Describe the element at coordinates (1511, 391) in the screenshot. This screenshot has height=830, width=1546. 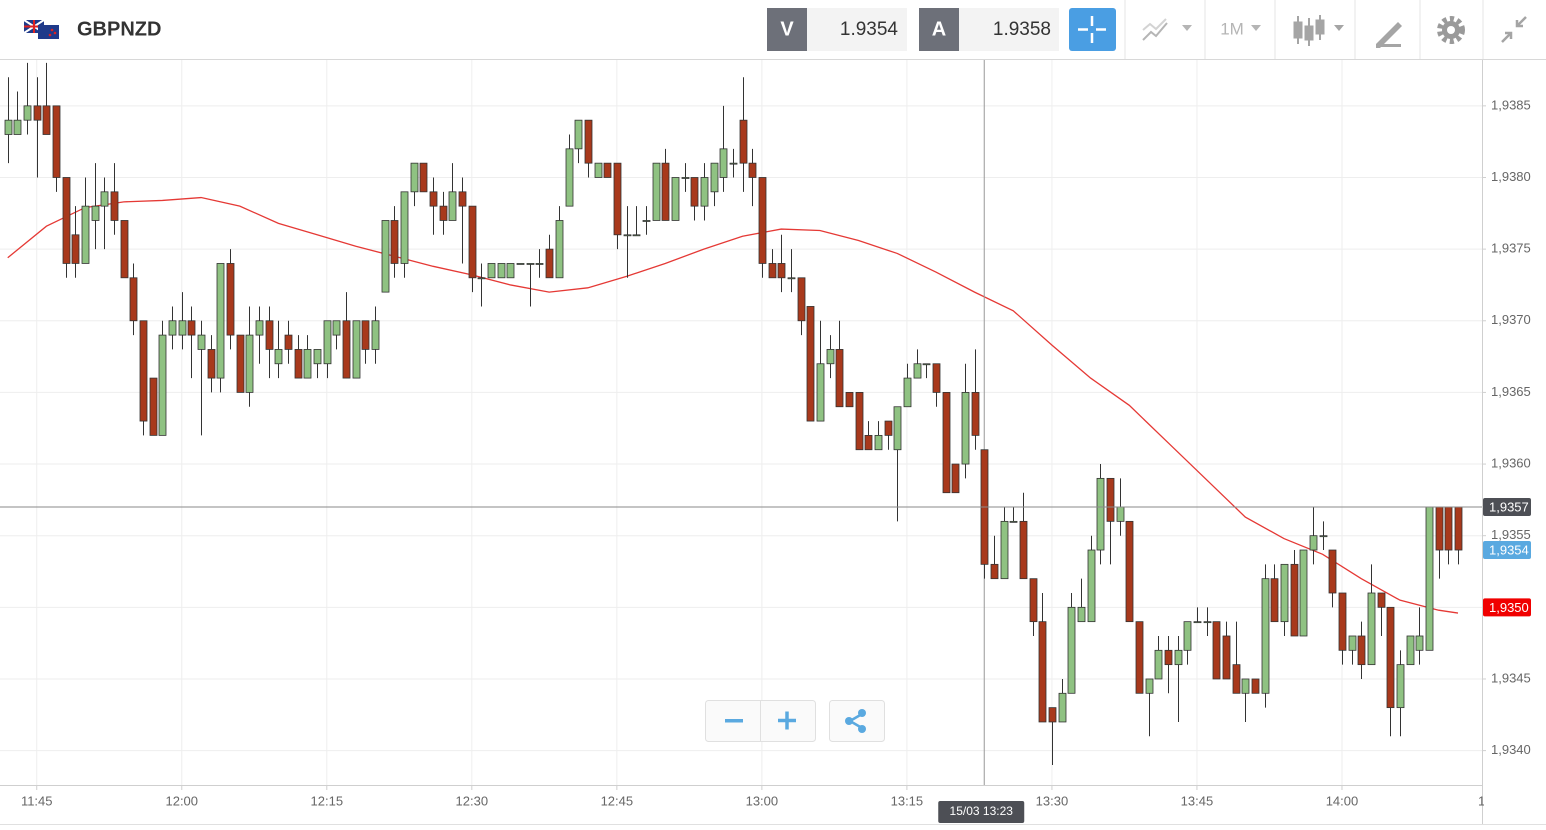
I see `y-tick-label: 1,9365` at that location.